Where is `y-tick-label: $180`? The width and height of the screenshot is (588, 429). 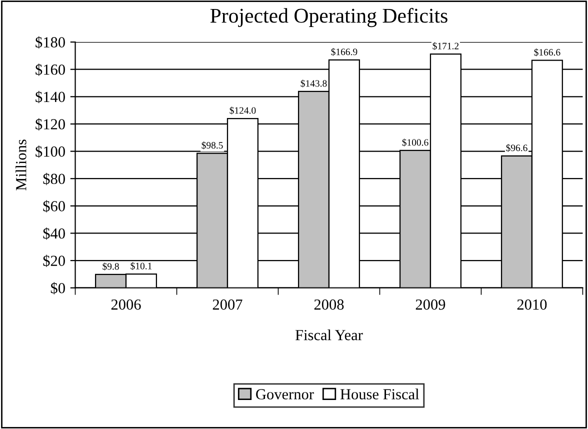
y-tick-label: $180 is located at coordinates (50, 42).